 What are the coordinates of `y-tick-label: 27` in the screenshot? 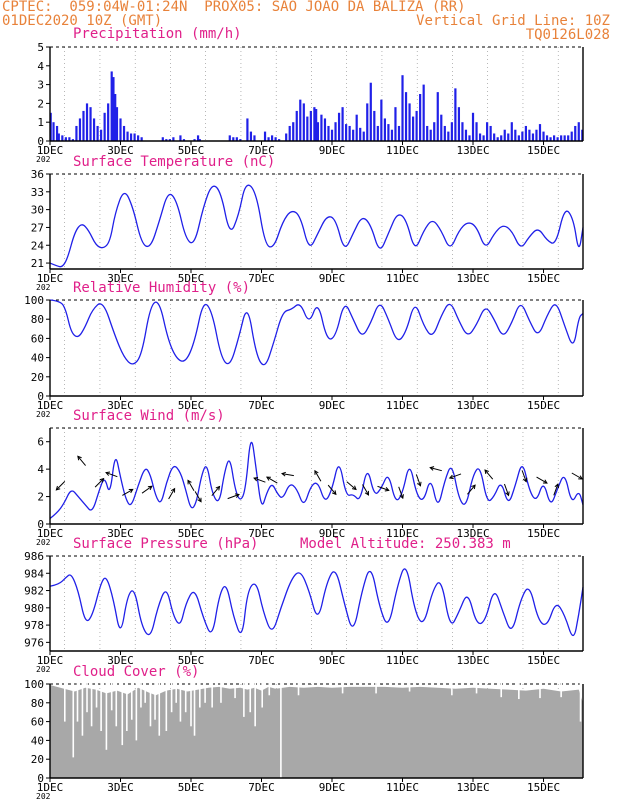 It's located at (37, 227).